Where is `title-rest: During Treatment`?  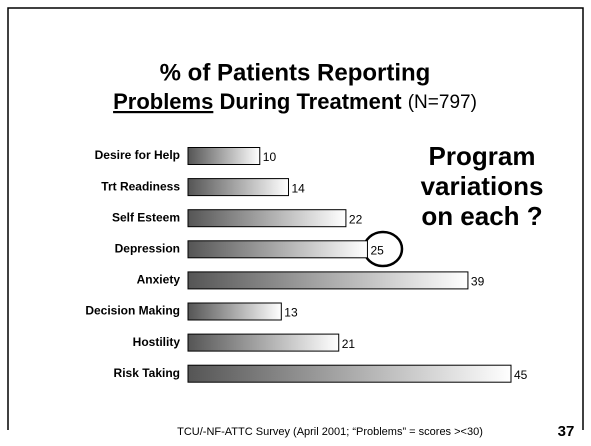
title-rest: During Treatment is located at coordinates (310, 101).